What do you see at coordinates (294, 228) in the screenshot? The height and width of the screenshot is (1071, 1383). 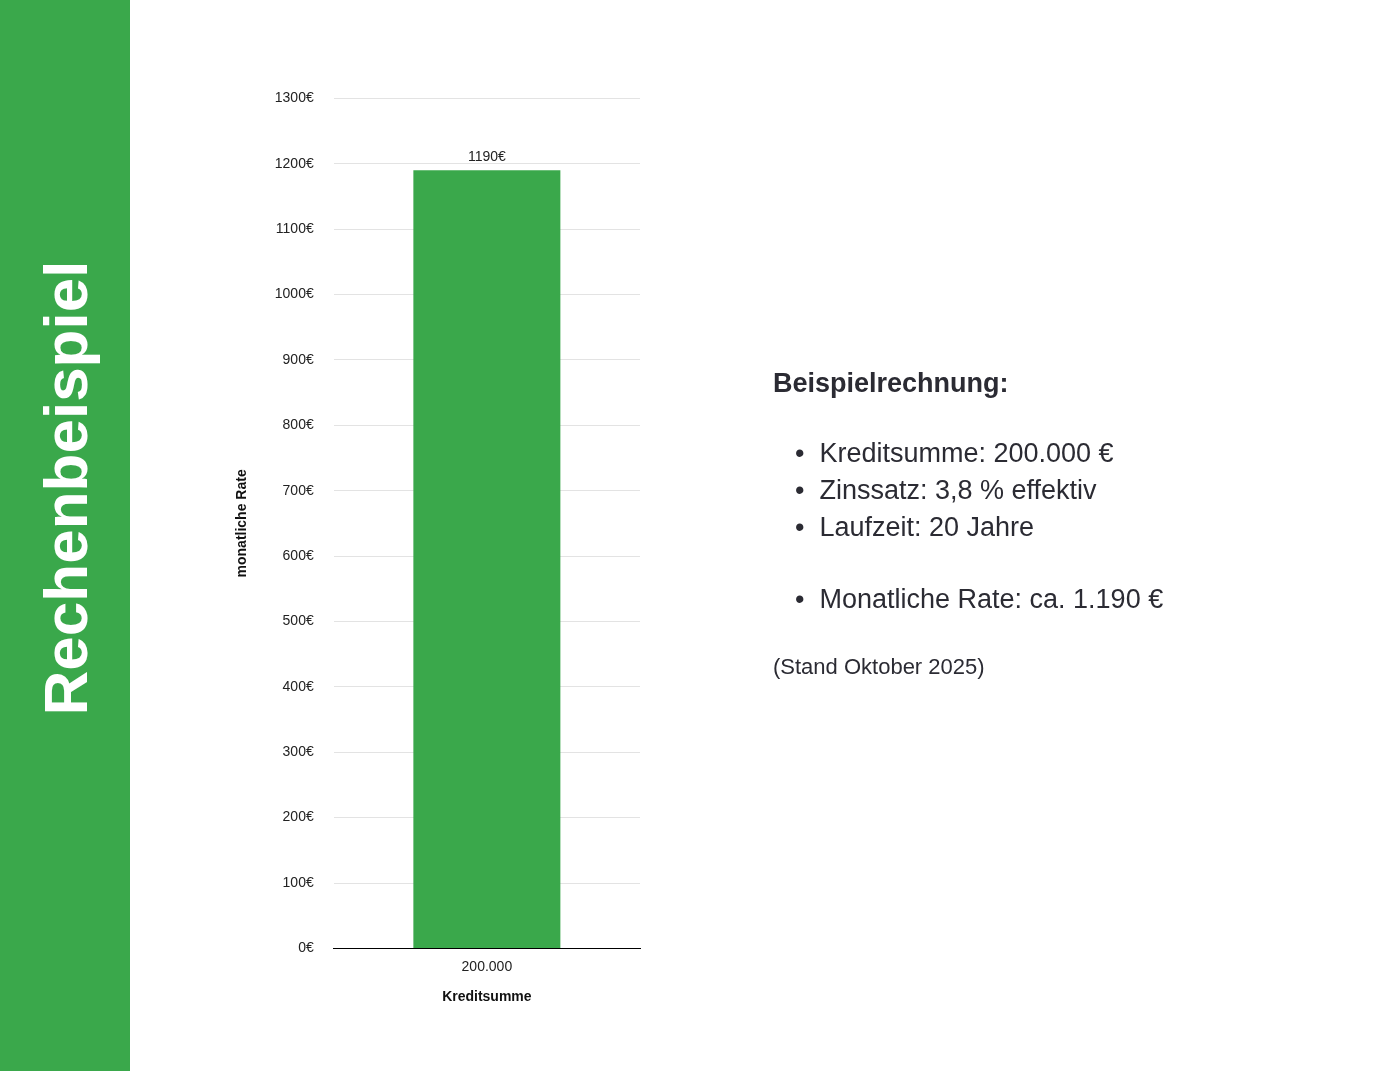 I see `y-tick-label: 1100€` at bounding box center [294, 228].